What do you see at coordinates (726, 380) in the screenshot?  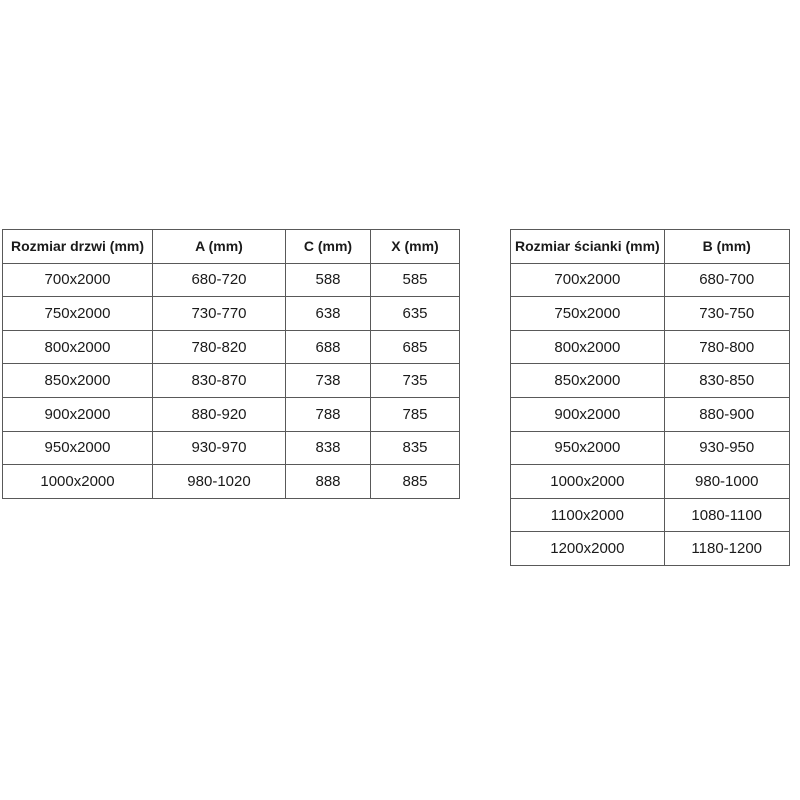 I see `table-cell: 830-850` at bounding box center [726, 380].